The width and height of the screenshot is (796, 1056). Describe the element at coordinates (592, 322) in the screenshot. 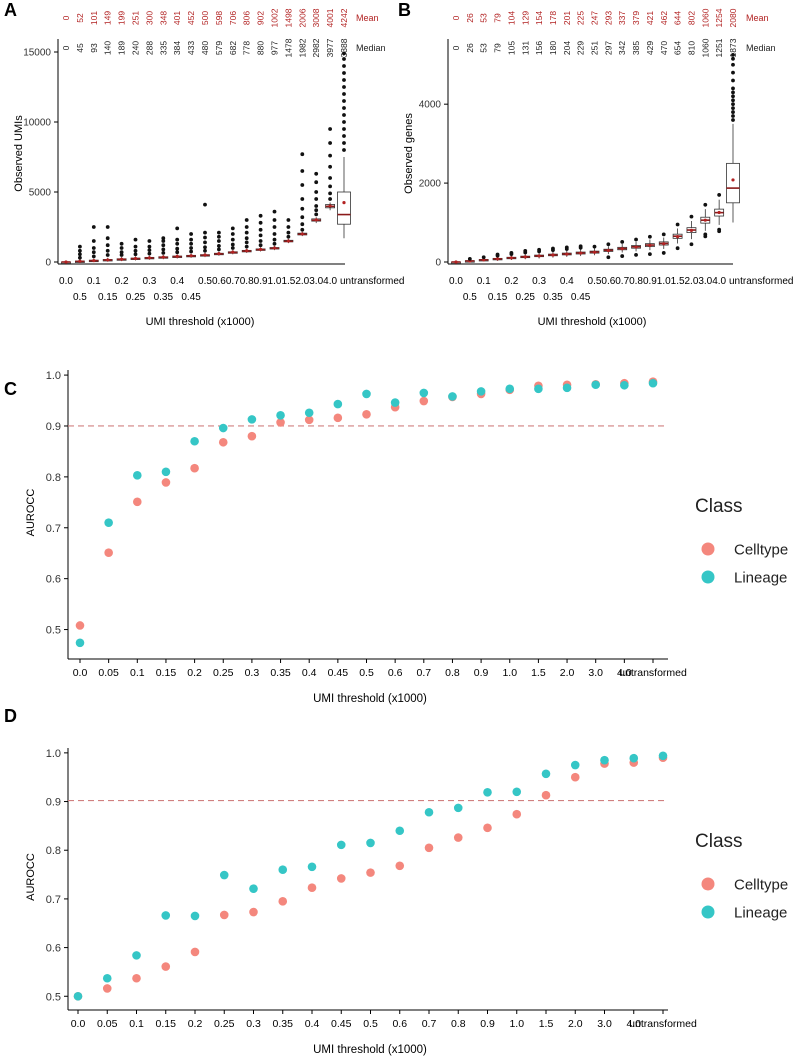

I see `x-axis-title: UMI threshold (x1000)` at that location.